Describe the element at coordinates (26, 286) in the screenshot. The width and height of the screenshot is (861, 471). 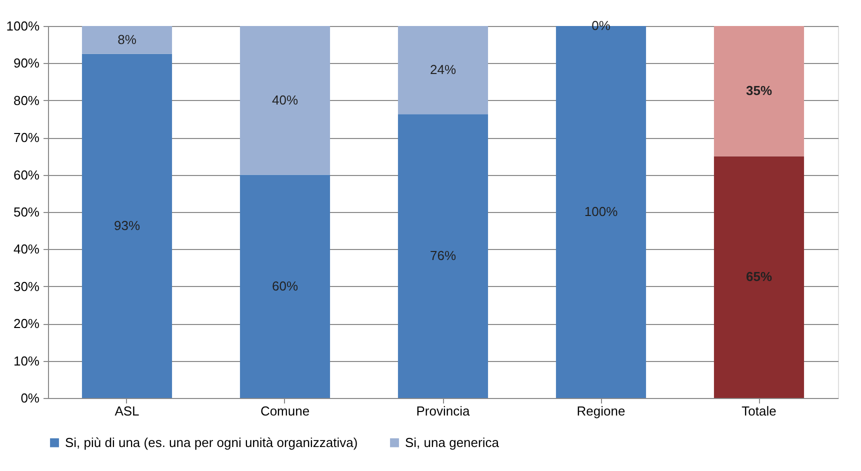
I see `y-tick-label: 30%` at that location.